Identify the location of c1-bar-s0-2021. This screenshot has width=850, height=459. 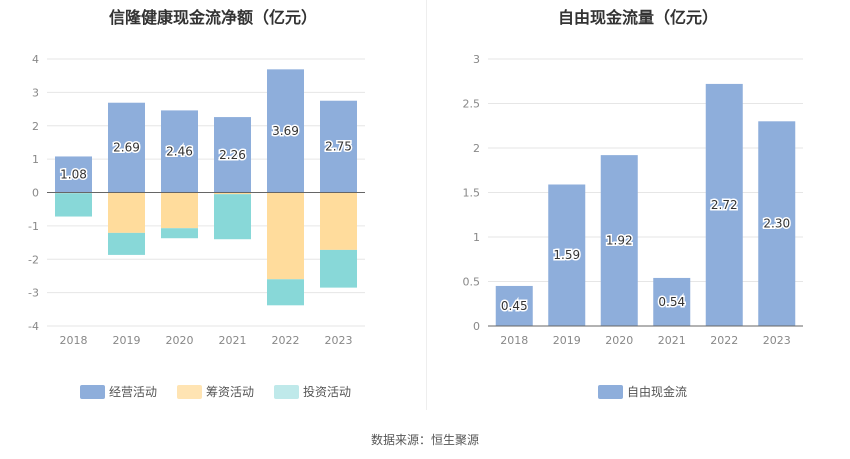
(672, 301).